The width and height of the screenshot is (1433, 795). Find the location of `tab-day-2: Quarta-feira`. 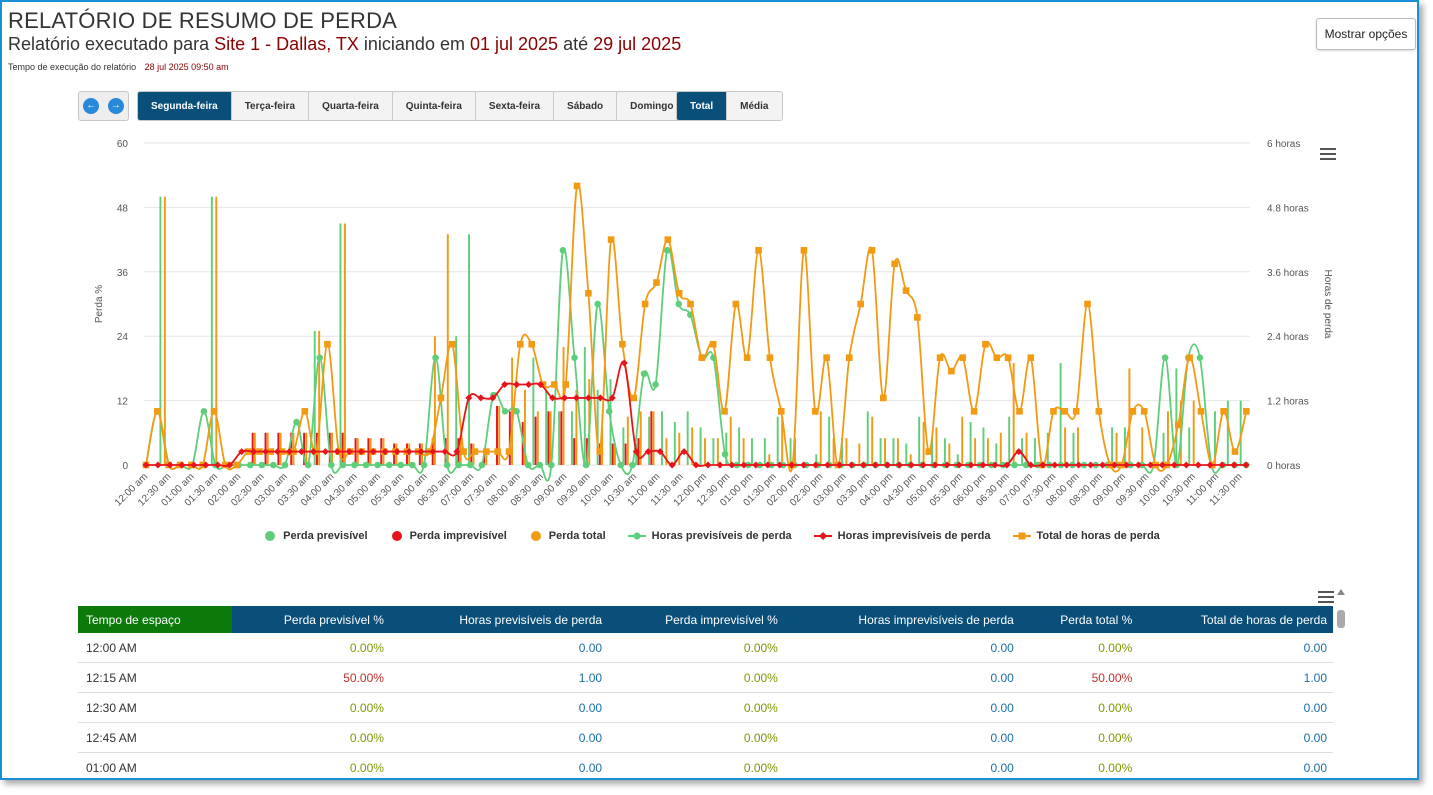

tab-day-2: Quarta-feira is located at coordinates (351, 106).